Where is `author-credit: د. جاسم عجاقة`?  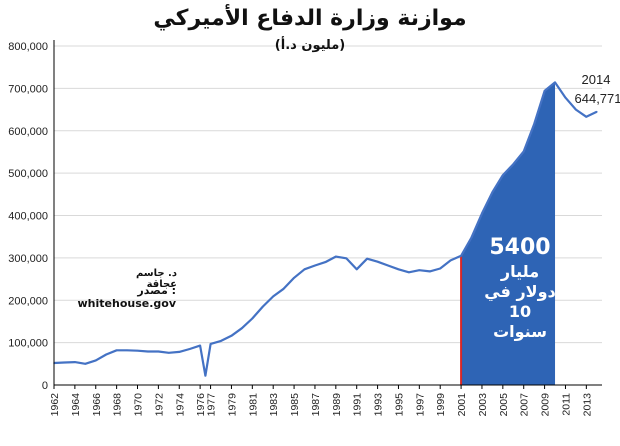 author-credit: د. جاسم عجاقة is located at coordinates (156, 279).